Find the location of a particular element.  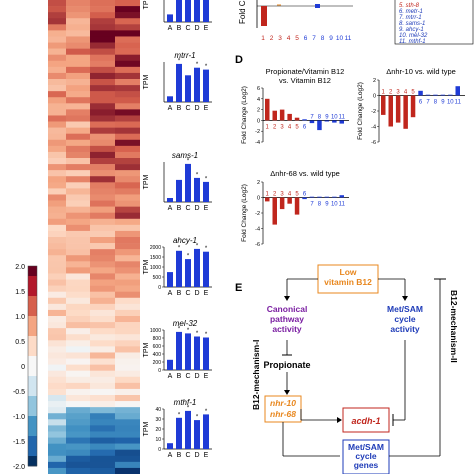

category-label: E is located at coordinates (206, 455).